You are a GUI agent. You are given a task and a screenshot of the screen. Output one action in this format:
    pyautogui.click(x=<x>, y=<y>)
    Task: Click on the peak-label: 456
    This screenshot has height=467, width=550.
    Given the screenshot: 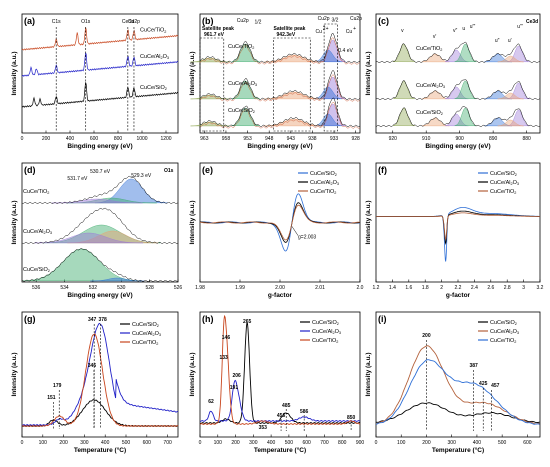 What is the action you would take?
    pyautogui.click(x=281, y=416)
    